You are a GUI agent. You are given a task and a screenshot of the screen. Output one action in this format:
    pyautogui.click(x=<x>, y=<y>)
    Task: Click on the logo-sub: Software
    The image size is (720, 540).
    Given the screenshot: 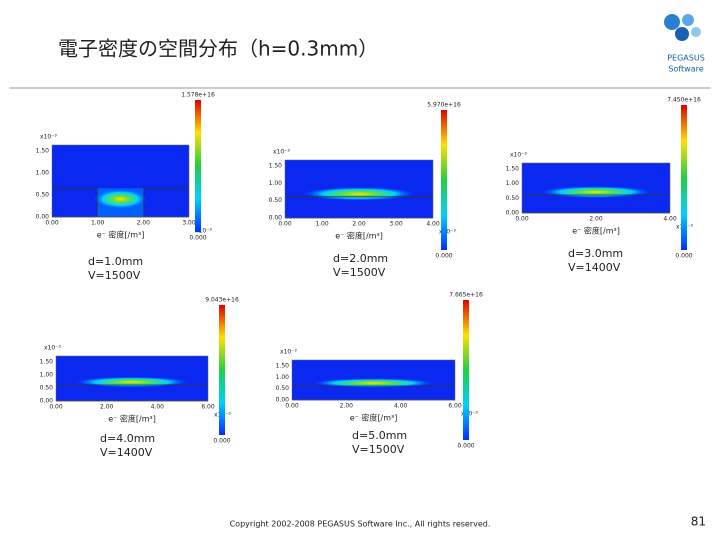 What is the action you would take?
    pyautogui.click(x=685, y=69)
    